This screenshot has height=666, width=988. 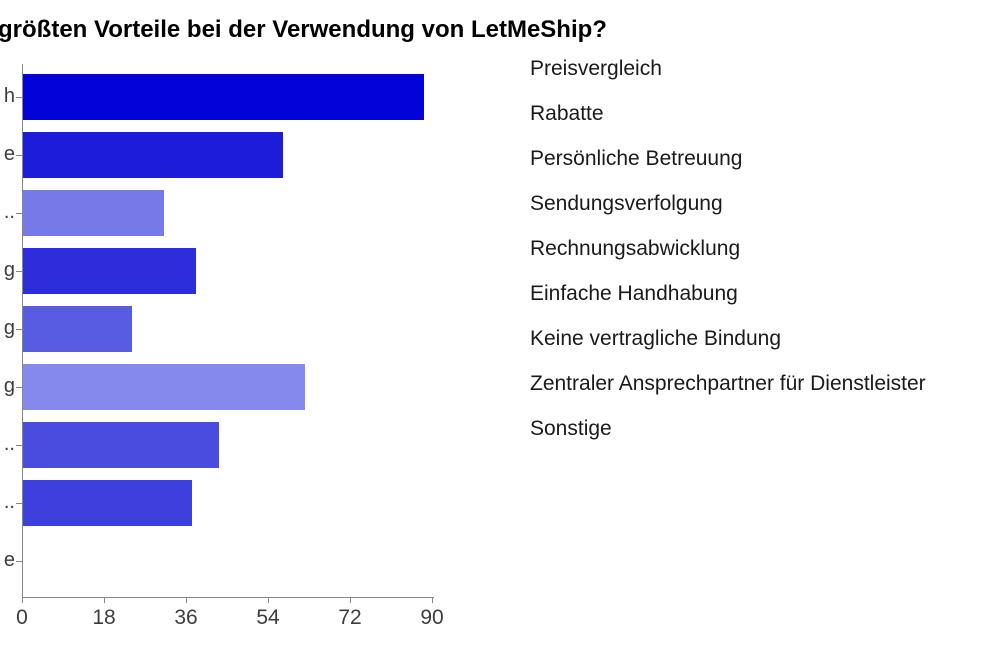 What do you see at coordinates (655, 338) in the screenshot?
I see `legend-item: Keine vertragliche Bindung` at bounding box center [655, 338].